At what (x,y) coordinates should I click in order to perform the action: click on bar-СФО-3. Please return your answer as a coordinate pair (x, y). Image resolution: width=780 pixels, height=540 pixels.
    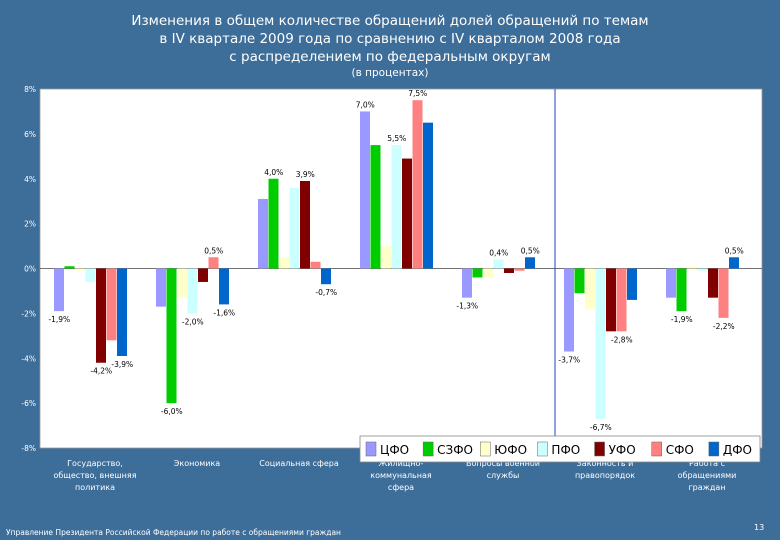
    Looking at the image, I should click on (417, 184).